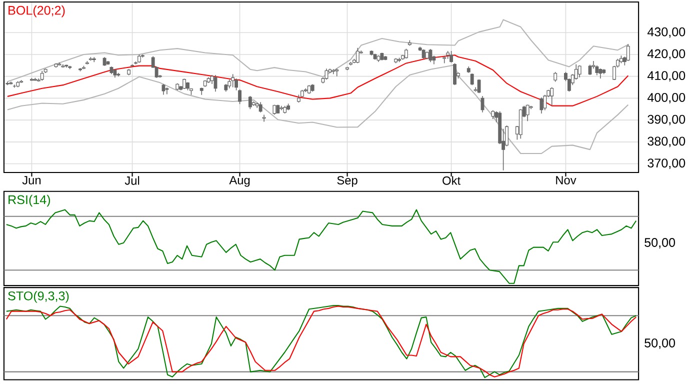 This screenshot has width=690, height=384. What do you see at coordinates (31, 180) in the screenshot?
I see `x-tick-label: Jun` at bounding box center [31, 180].